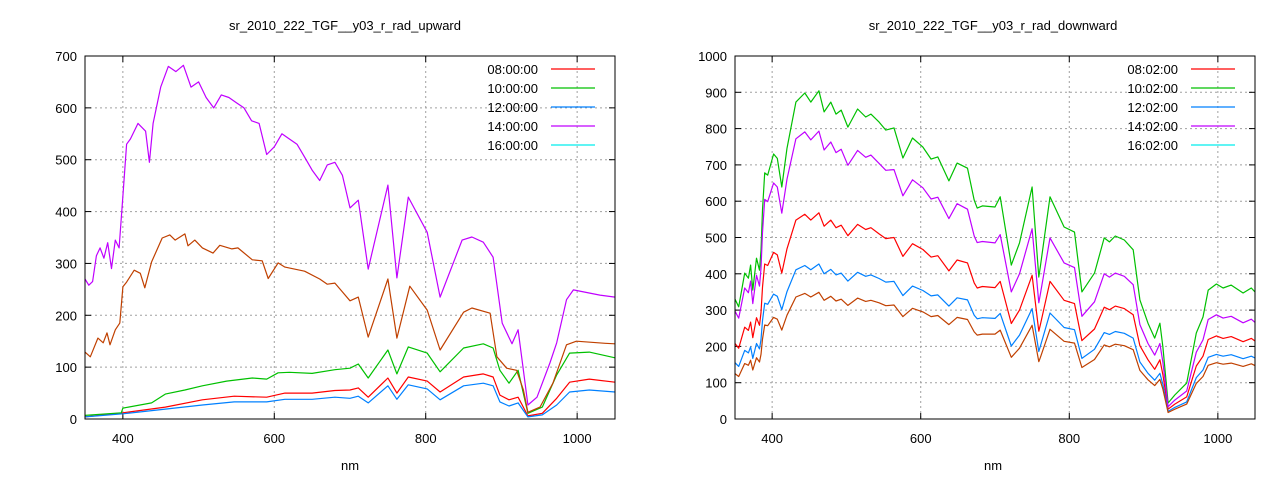 This screenshot has width=1280, height=485. Describe the element at coordinates (512, 126) in the screenshot. I see `legend-label: 14:00:00` at that location.